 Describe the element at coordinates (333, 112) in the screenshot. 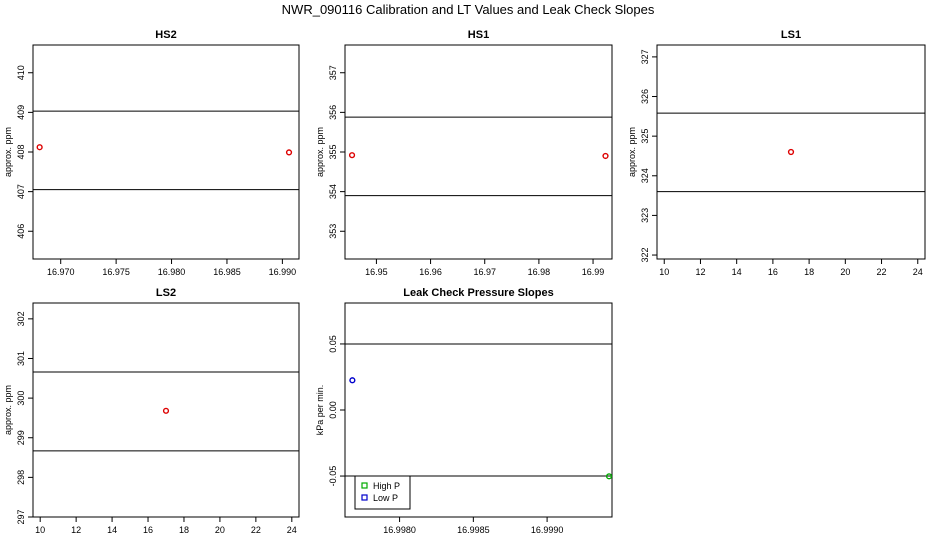

I see `y-tick-label: 356` at that location.